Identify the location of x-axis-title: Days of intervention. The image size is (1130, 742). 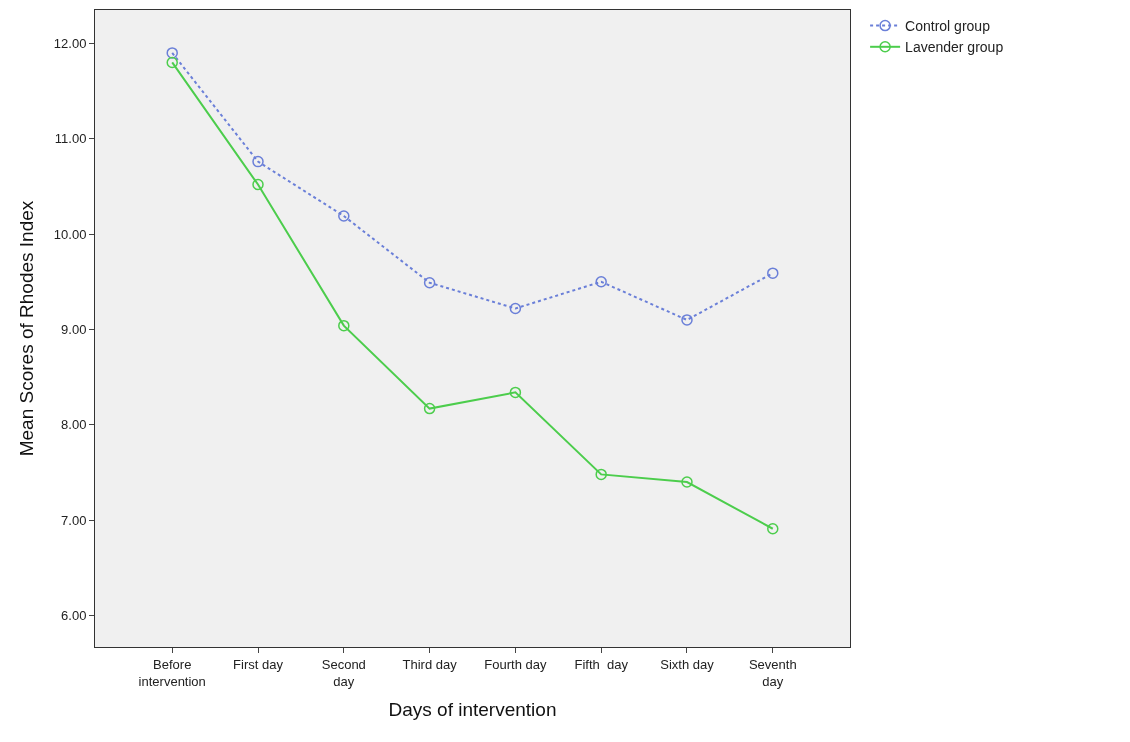
(472, 710).